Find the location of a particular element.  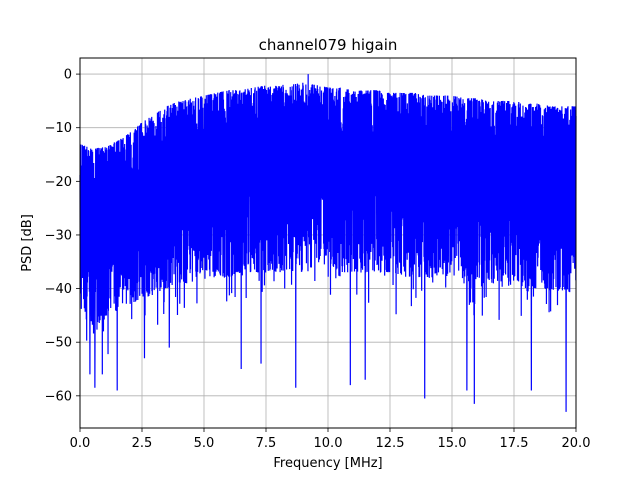

y-tick-label: −40 is located at coordinates (58, 289).